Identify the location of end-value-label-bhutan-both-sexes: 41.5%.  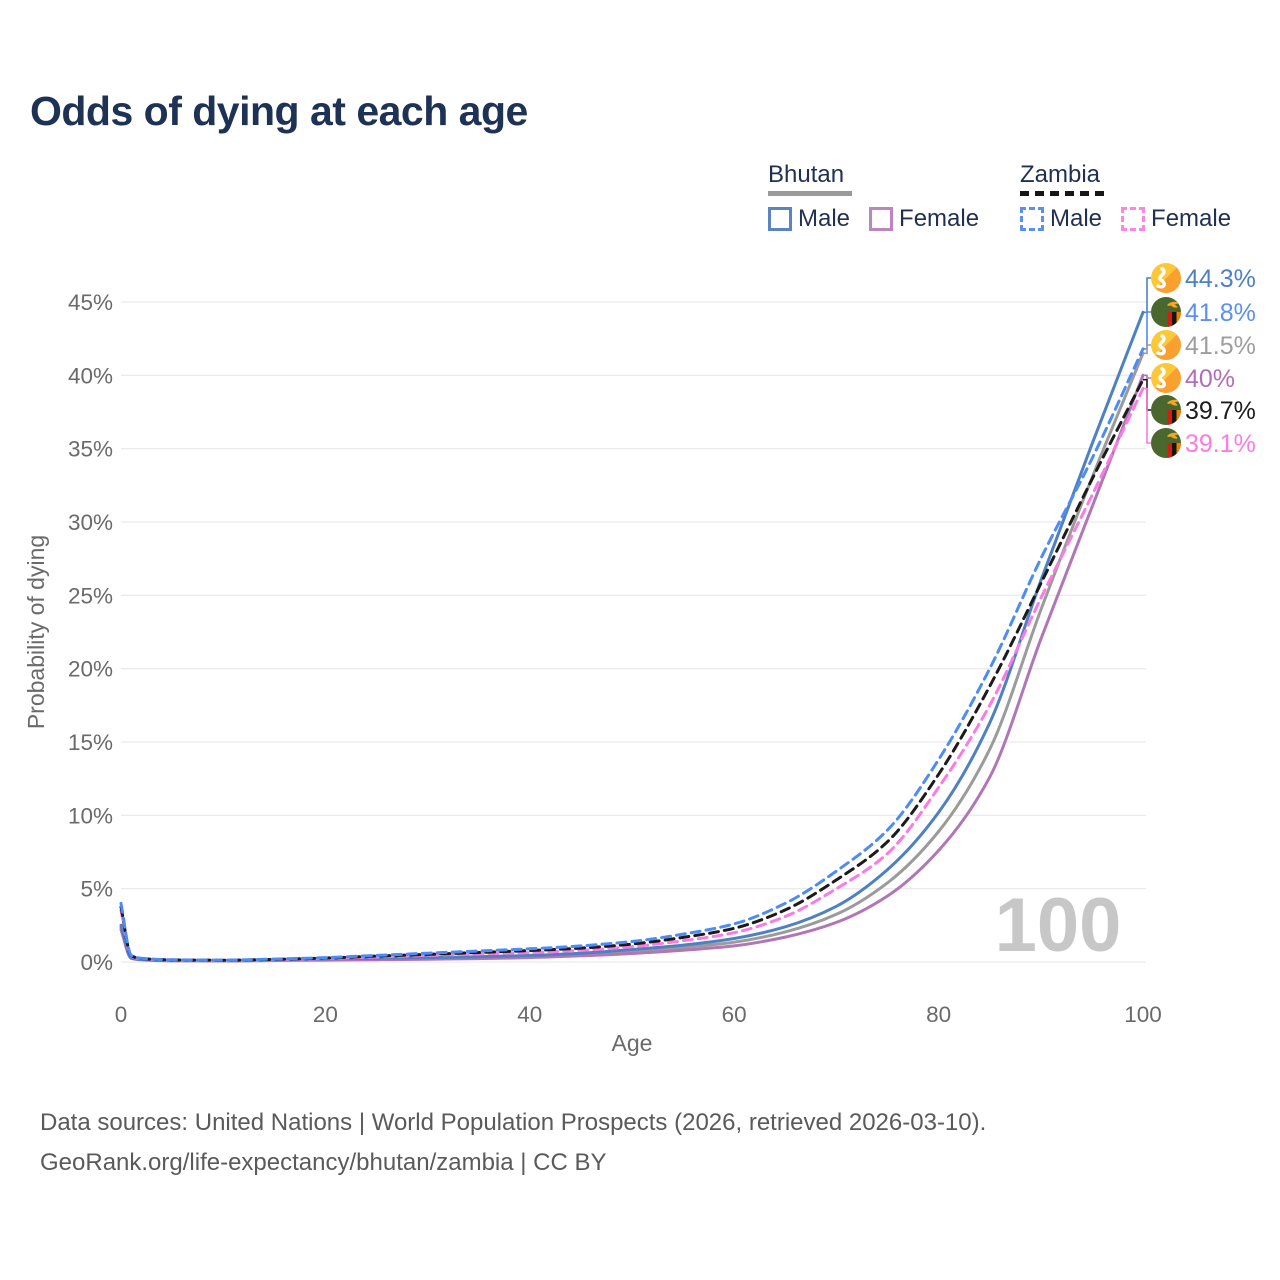
(1220, 346).